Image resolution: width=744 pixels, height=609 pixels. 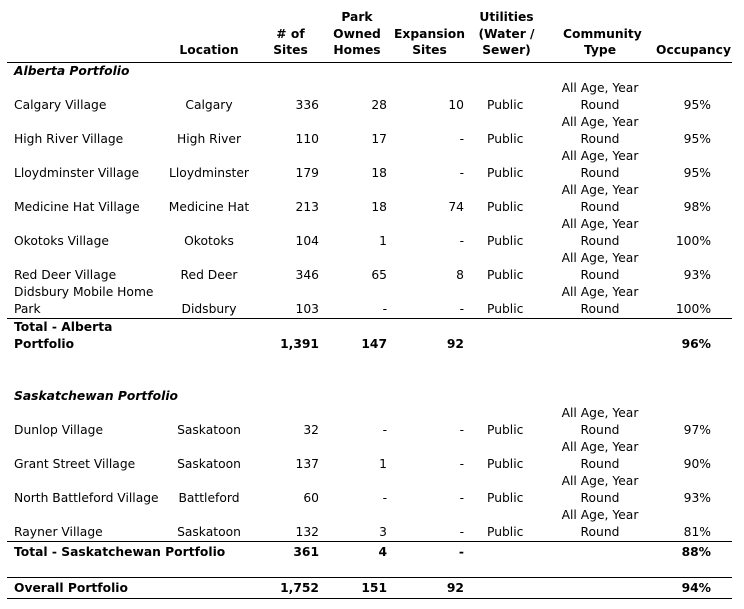 What do you see at coordinates (357, 559) in the screenshot?
I see `total-park-owned-homes: 4` at bounding box center [357, 559].